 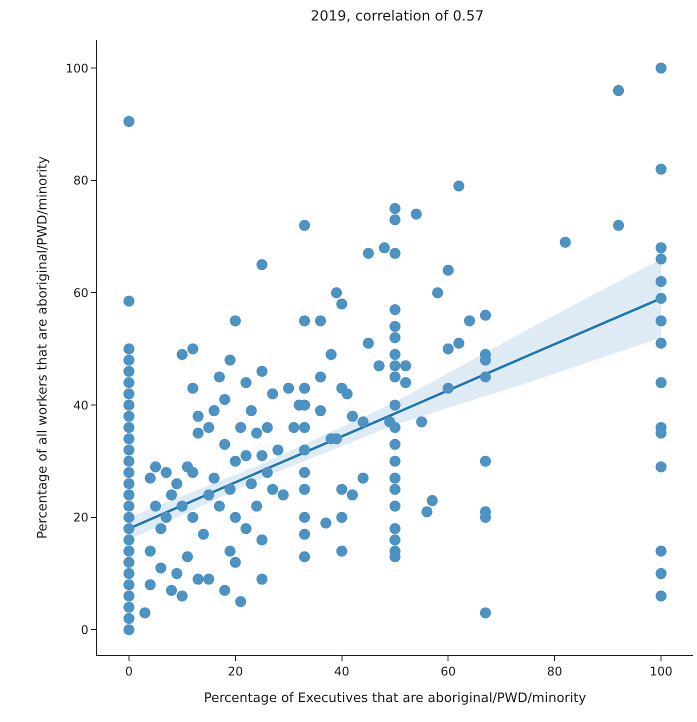 What do you see at coordinates (84, 629) in the screenshot?
I see `y-tick-label: 0` at bounding box center [84, 629].